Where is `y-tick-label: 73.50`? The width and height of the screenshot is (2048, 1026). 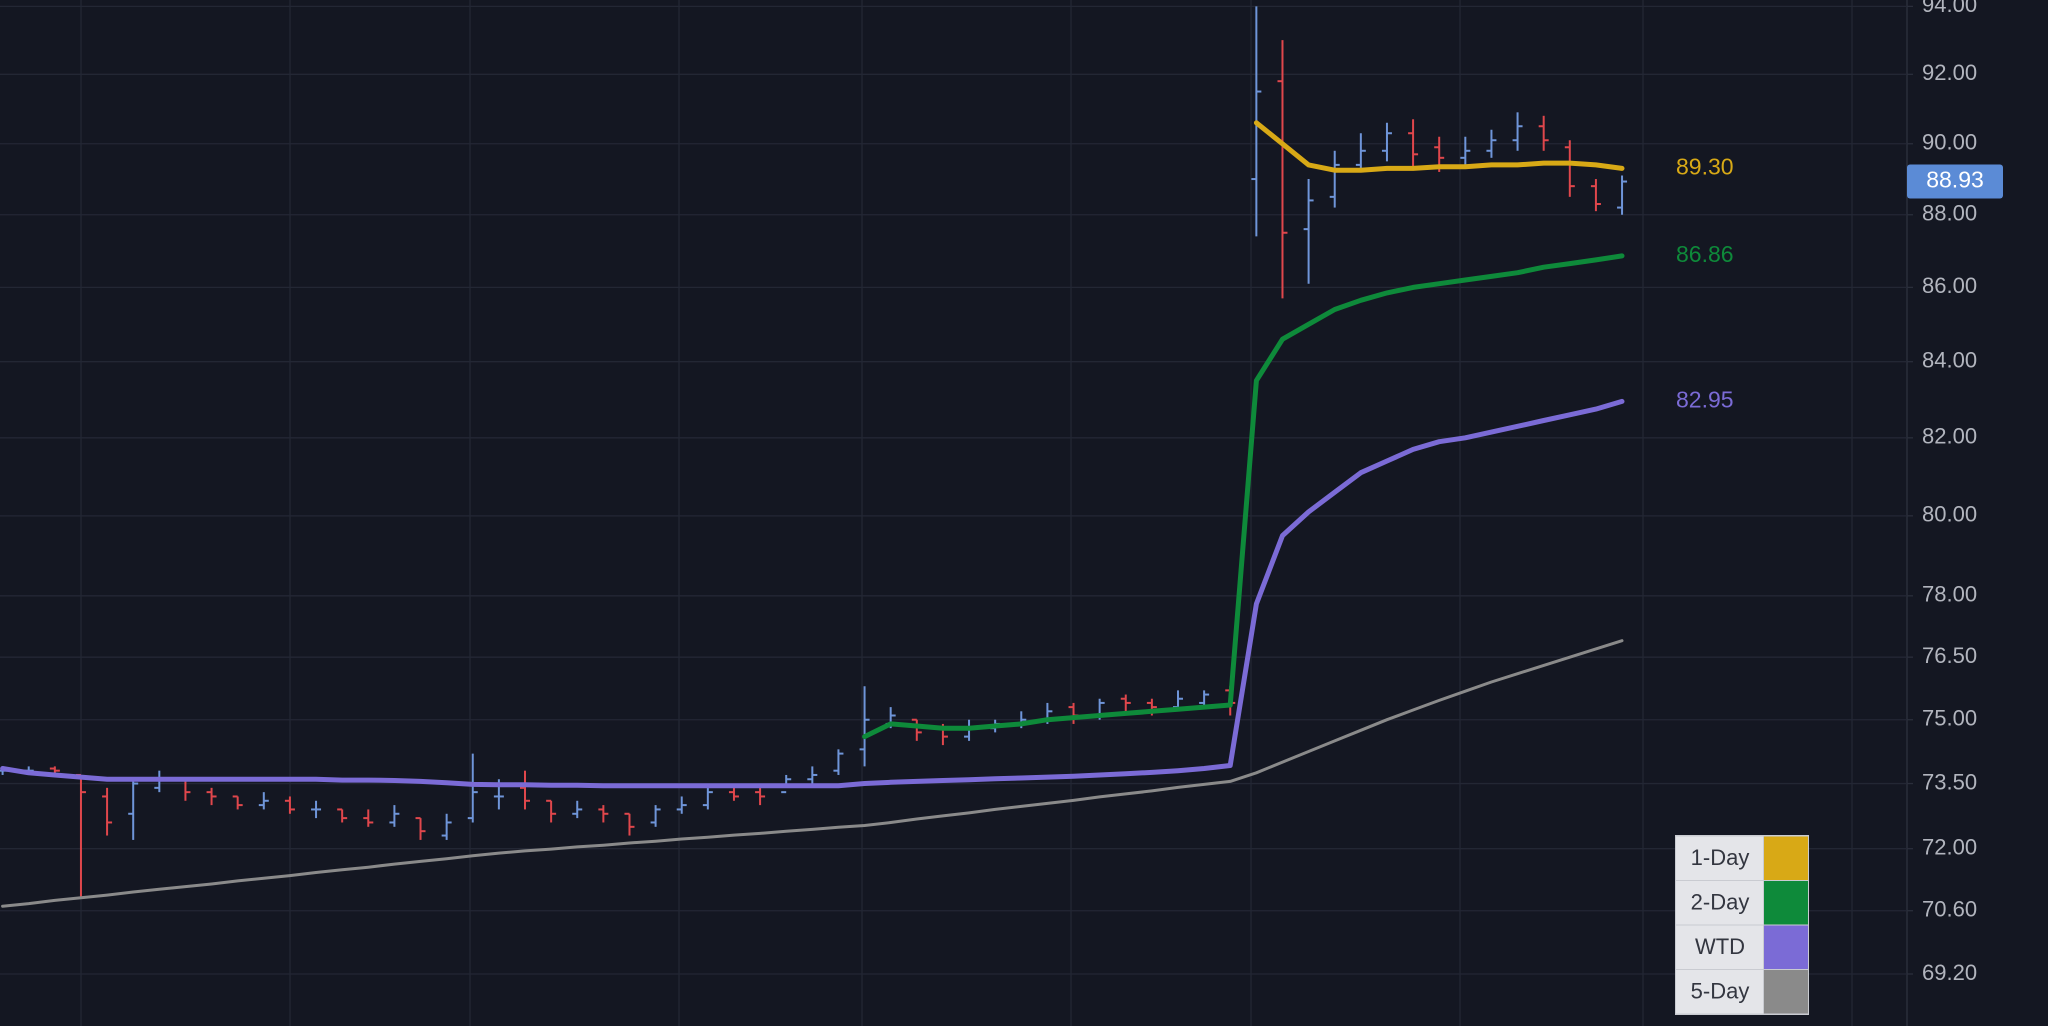 y-tick-label: 73.50 is located at coordinates (1949, 781).